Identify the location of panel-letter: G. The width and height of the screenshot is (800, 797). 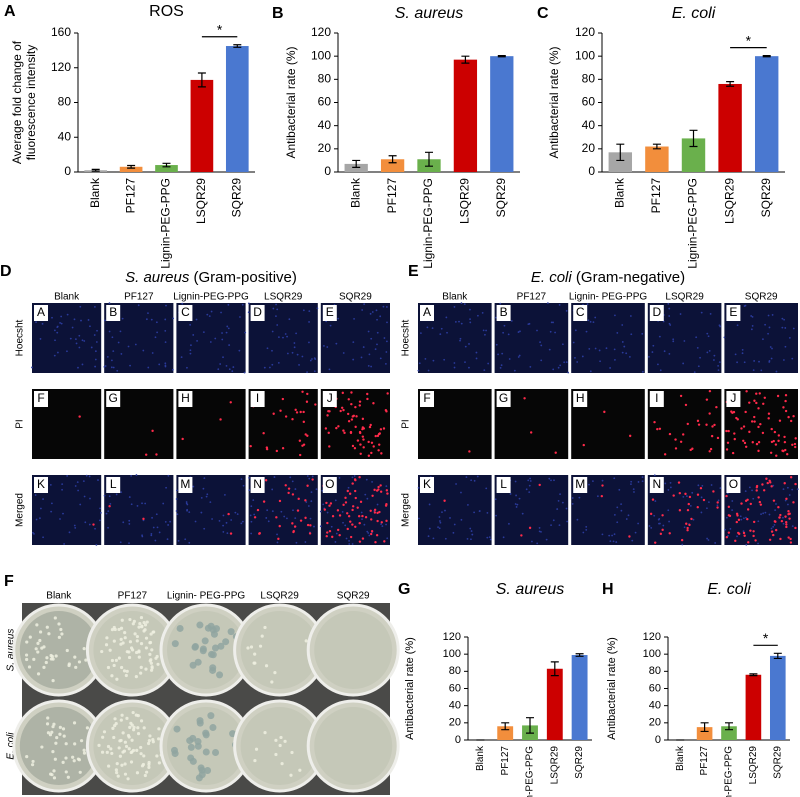
(404, 589).